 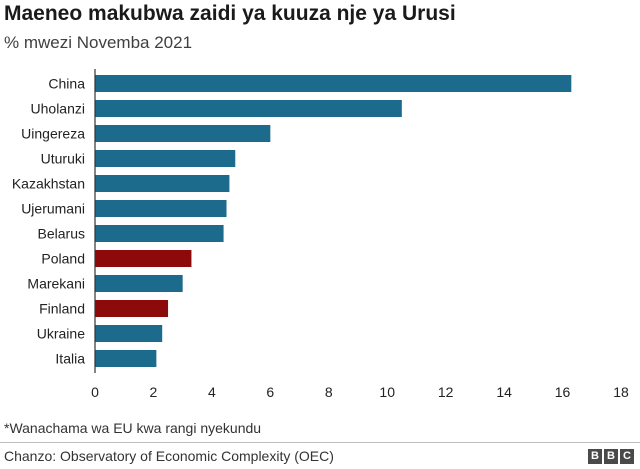 What do you see at coordinates (61, 234) in the screenshot?
I see `category-label: Belarus` at bounding box center [61, 234].